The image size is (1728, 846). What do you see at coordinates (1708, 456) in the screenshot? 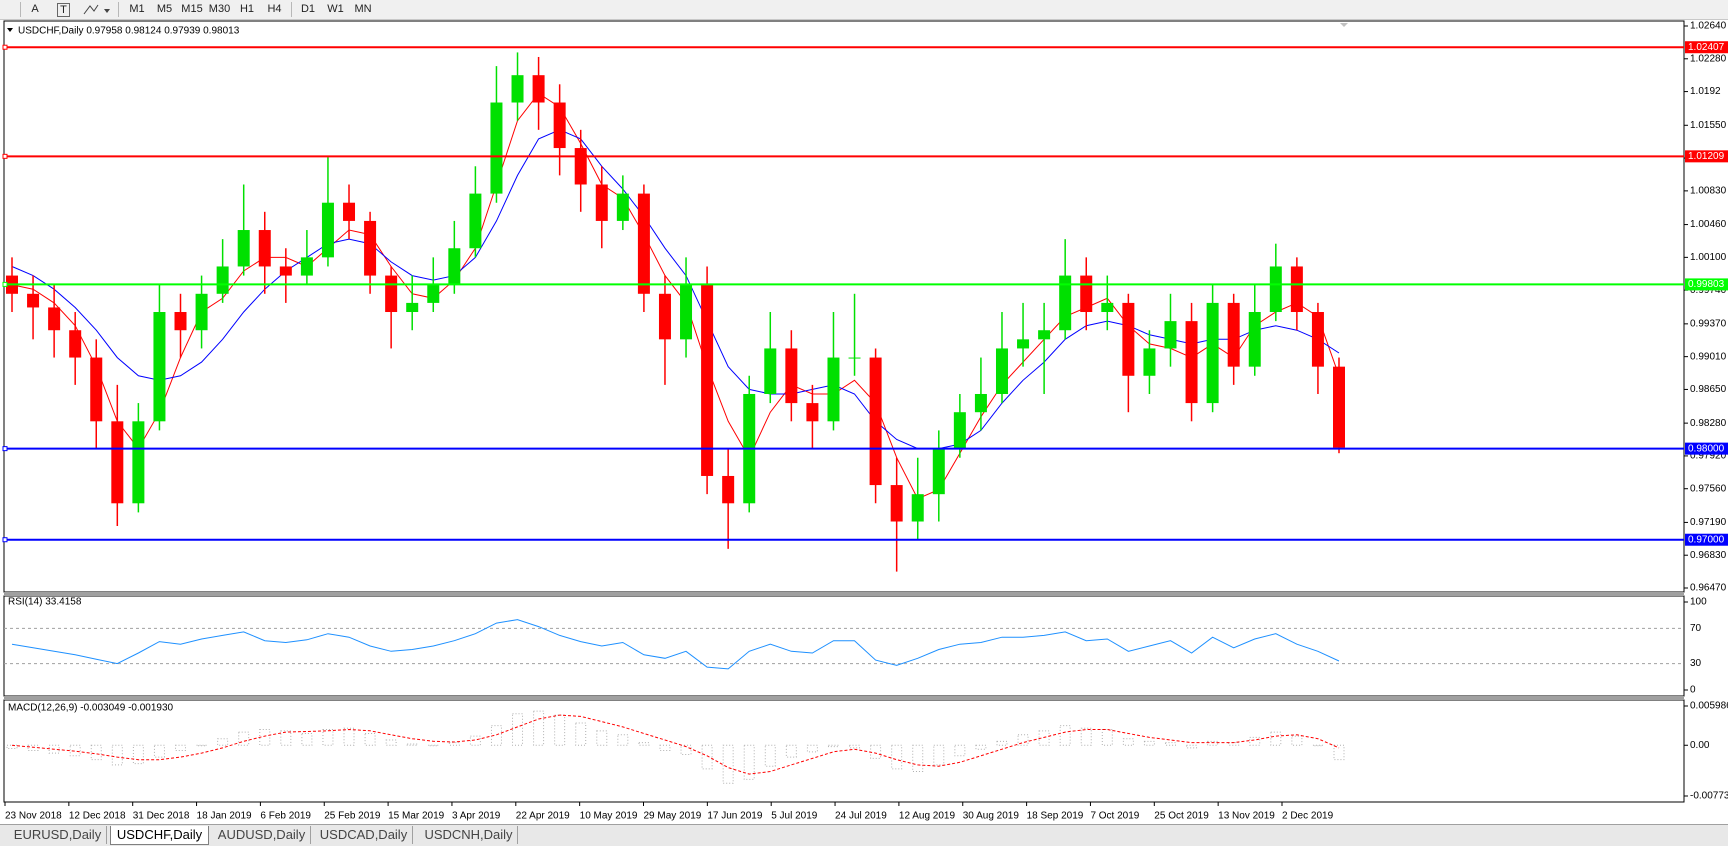
I see `y-tick-label: 0.97920` at bounding box center [1708, 456].